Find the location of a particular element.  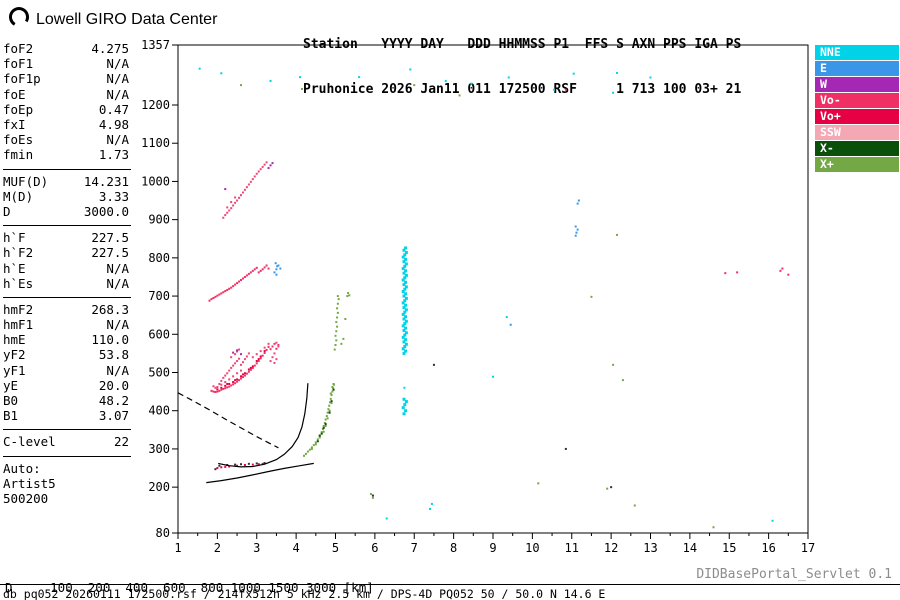

param-row-m-d: M(D) 3.33 is located at coordinates (68, 196).